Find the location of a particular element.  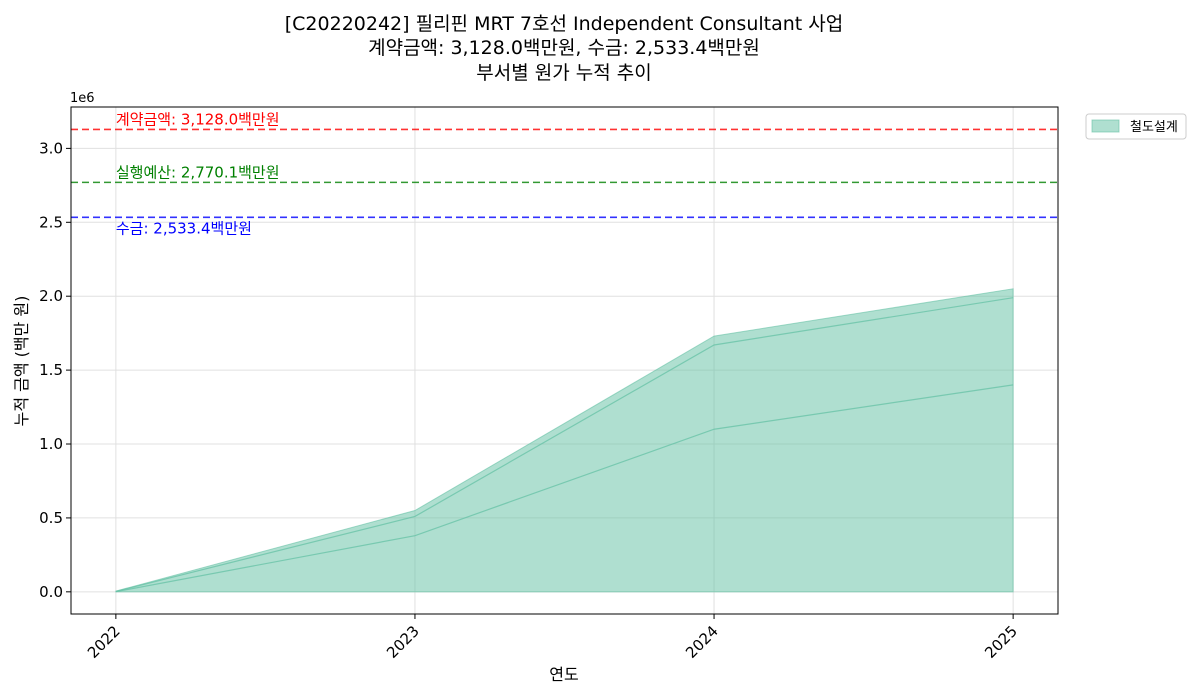

y-tick-label-2: 1.0 is located at coordinates (51, 444).